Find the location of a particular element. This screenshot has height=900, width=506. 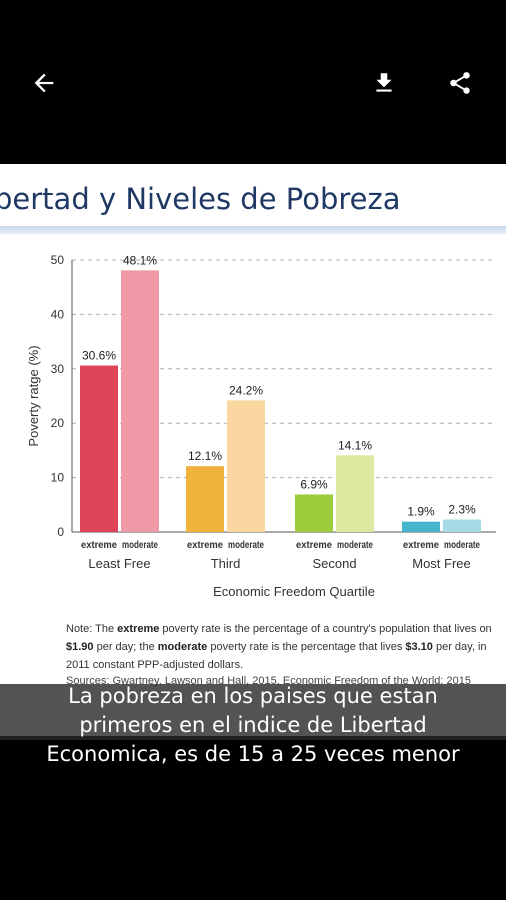

y-tick-label: 30 is located at coordinates (58, 369).